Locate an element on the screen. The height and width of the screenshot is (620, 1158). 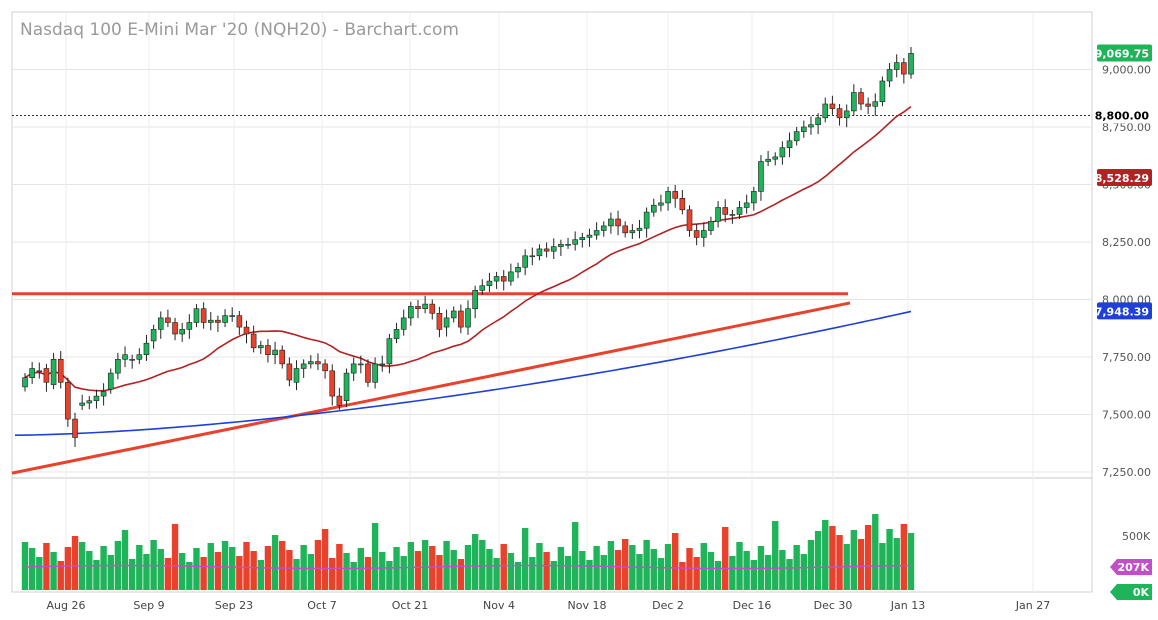
volume-average-badge-bg is located at coordinates (1131, 567).